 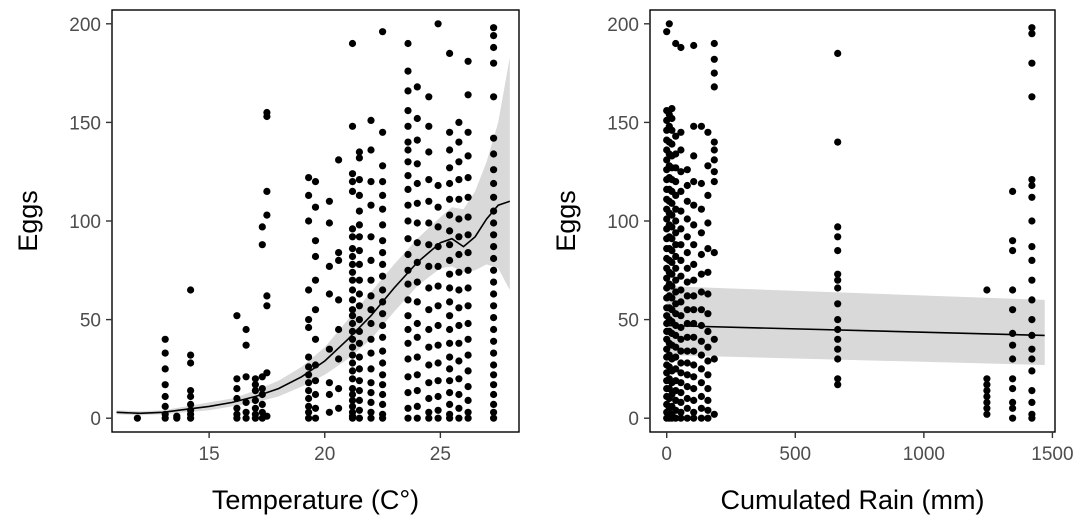 What do you see at coordinates (633, 419) in the screenshot?
I see `y-tick-label: 0` at bounding box center [633, 419].